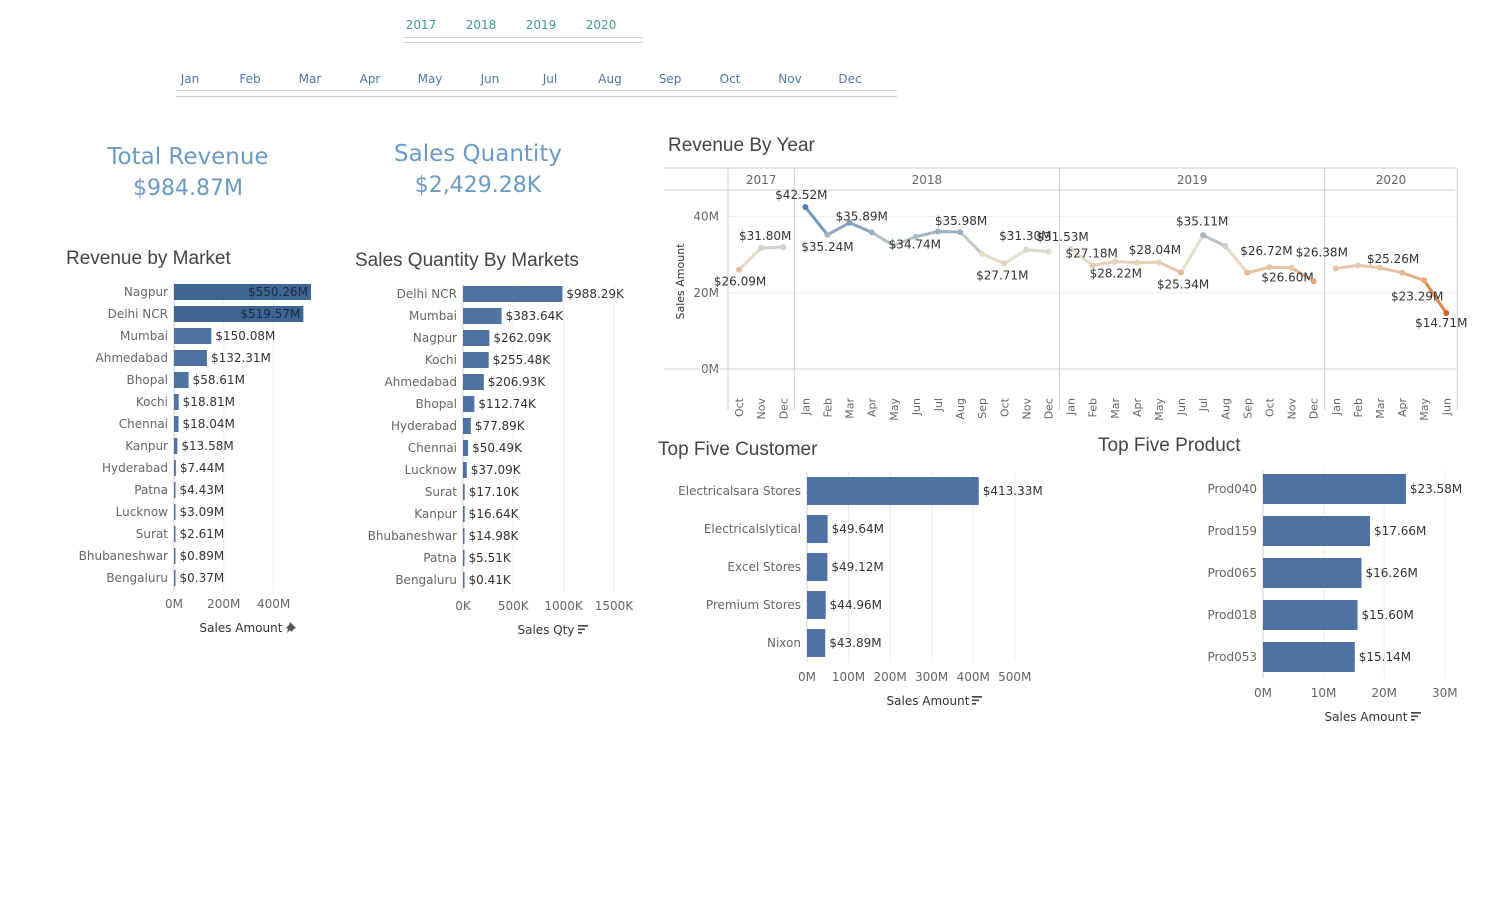  Describe the element at coordinates (190, 79) in the screenshot. I see `month-filter-item: Jan` at that location.